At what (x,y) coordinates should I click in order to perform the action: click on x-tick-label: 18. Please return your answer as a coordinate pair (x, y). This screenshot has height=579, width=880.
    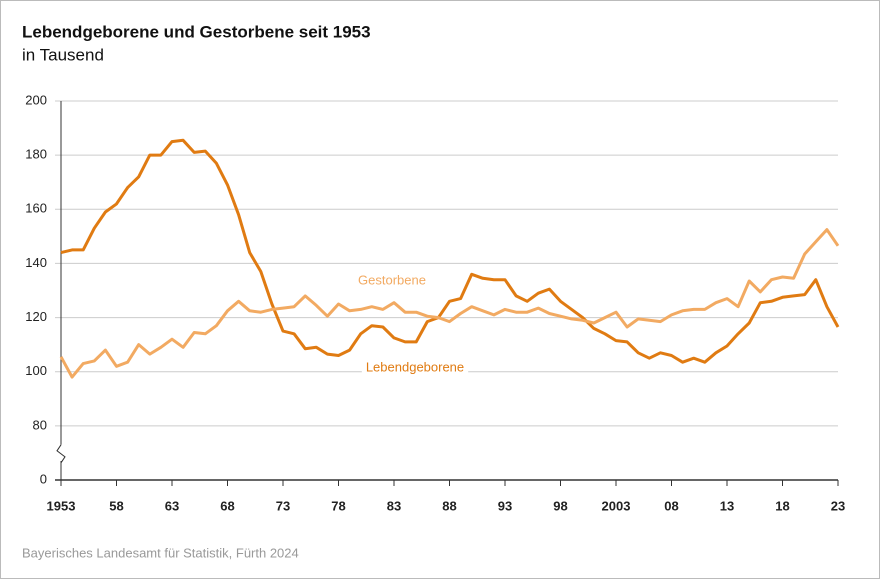
    Looking at the image, I should click on (782, 505).